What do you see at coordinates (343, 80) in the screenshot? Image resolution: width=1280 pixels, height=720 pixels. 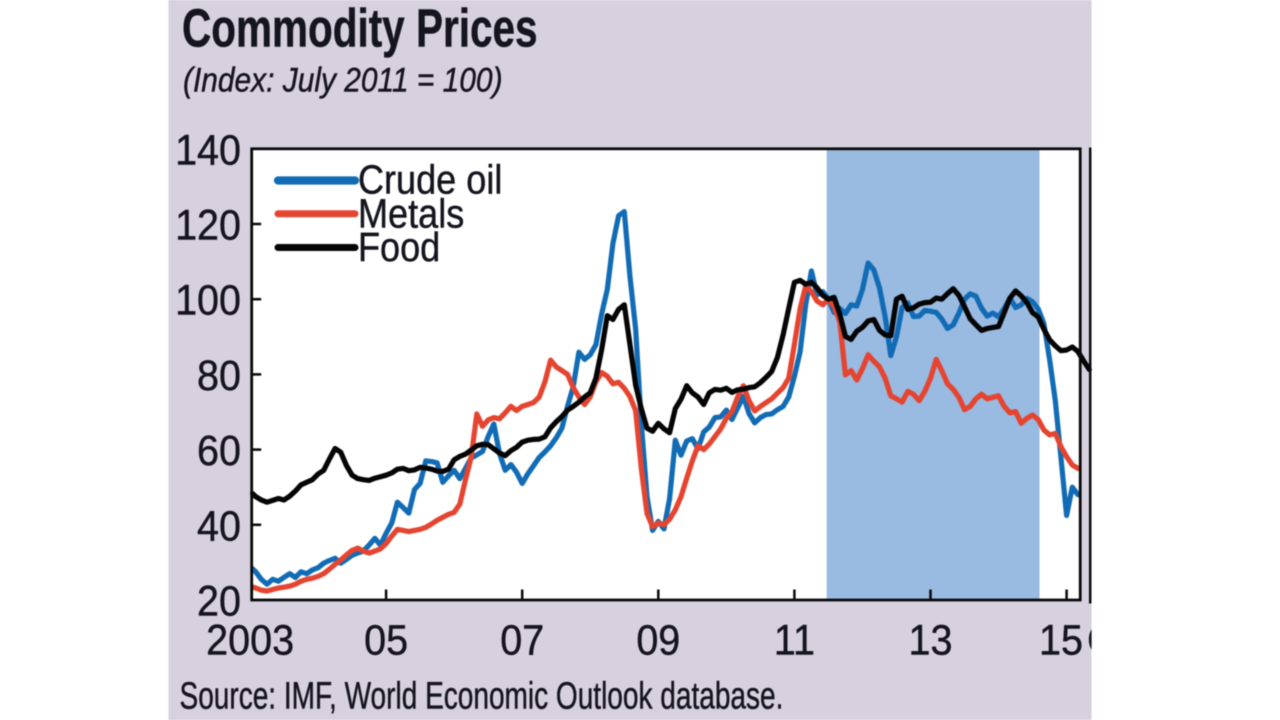 I see `svg-text: (Index: July 2011 = 100)` at bounding box center [343, 80].